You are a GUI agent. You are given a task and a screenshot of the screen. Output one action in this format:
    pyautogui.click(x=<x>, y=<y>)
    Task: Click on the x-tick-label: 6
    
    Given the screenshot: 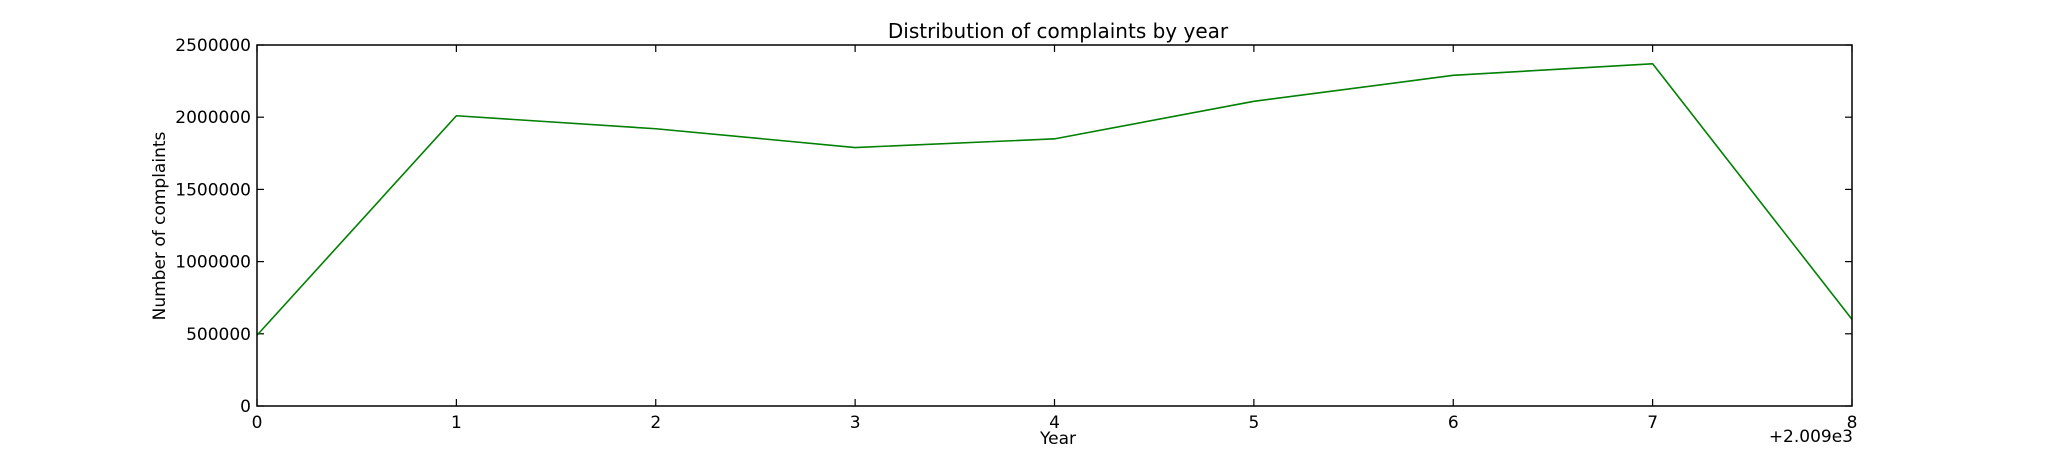 What is the action you would take?
    pyautogui.click(x=1453, y=423)
    